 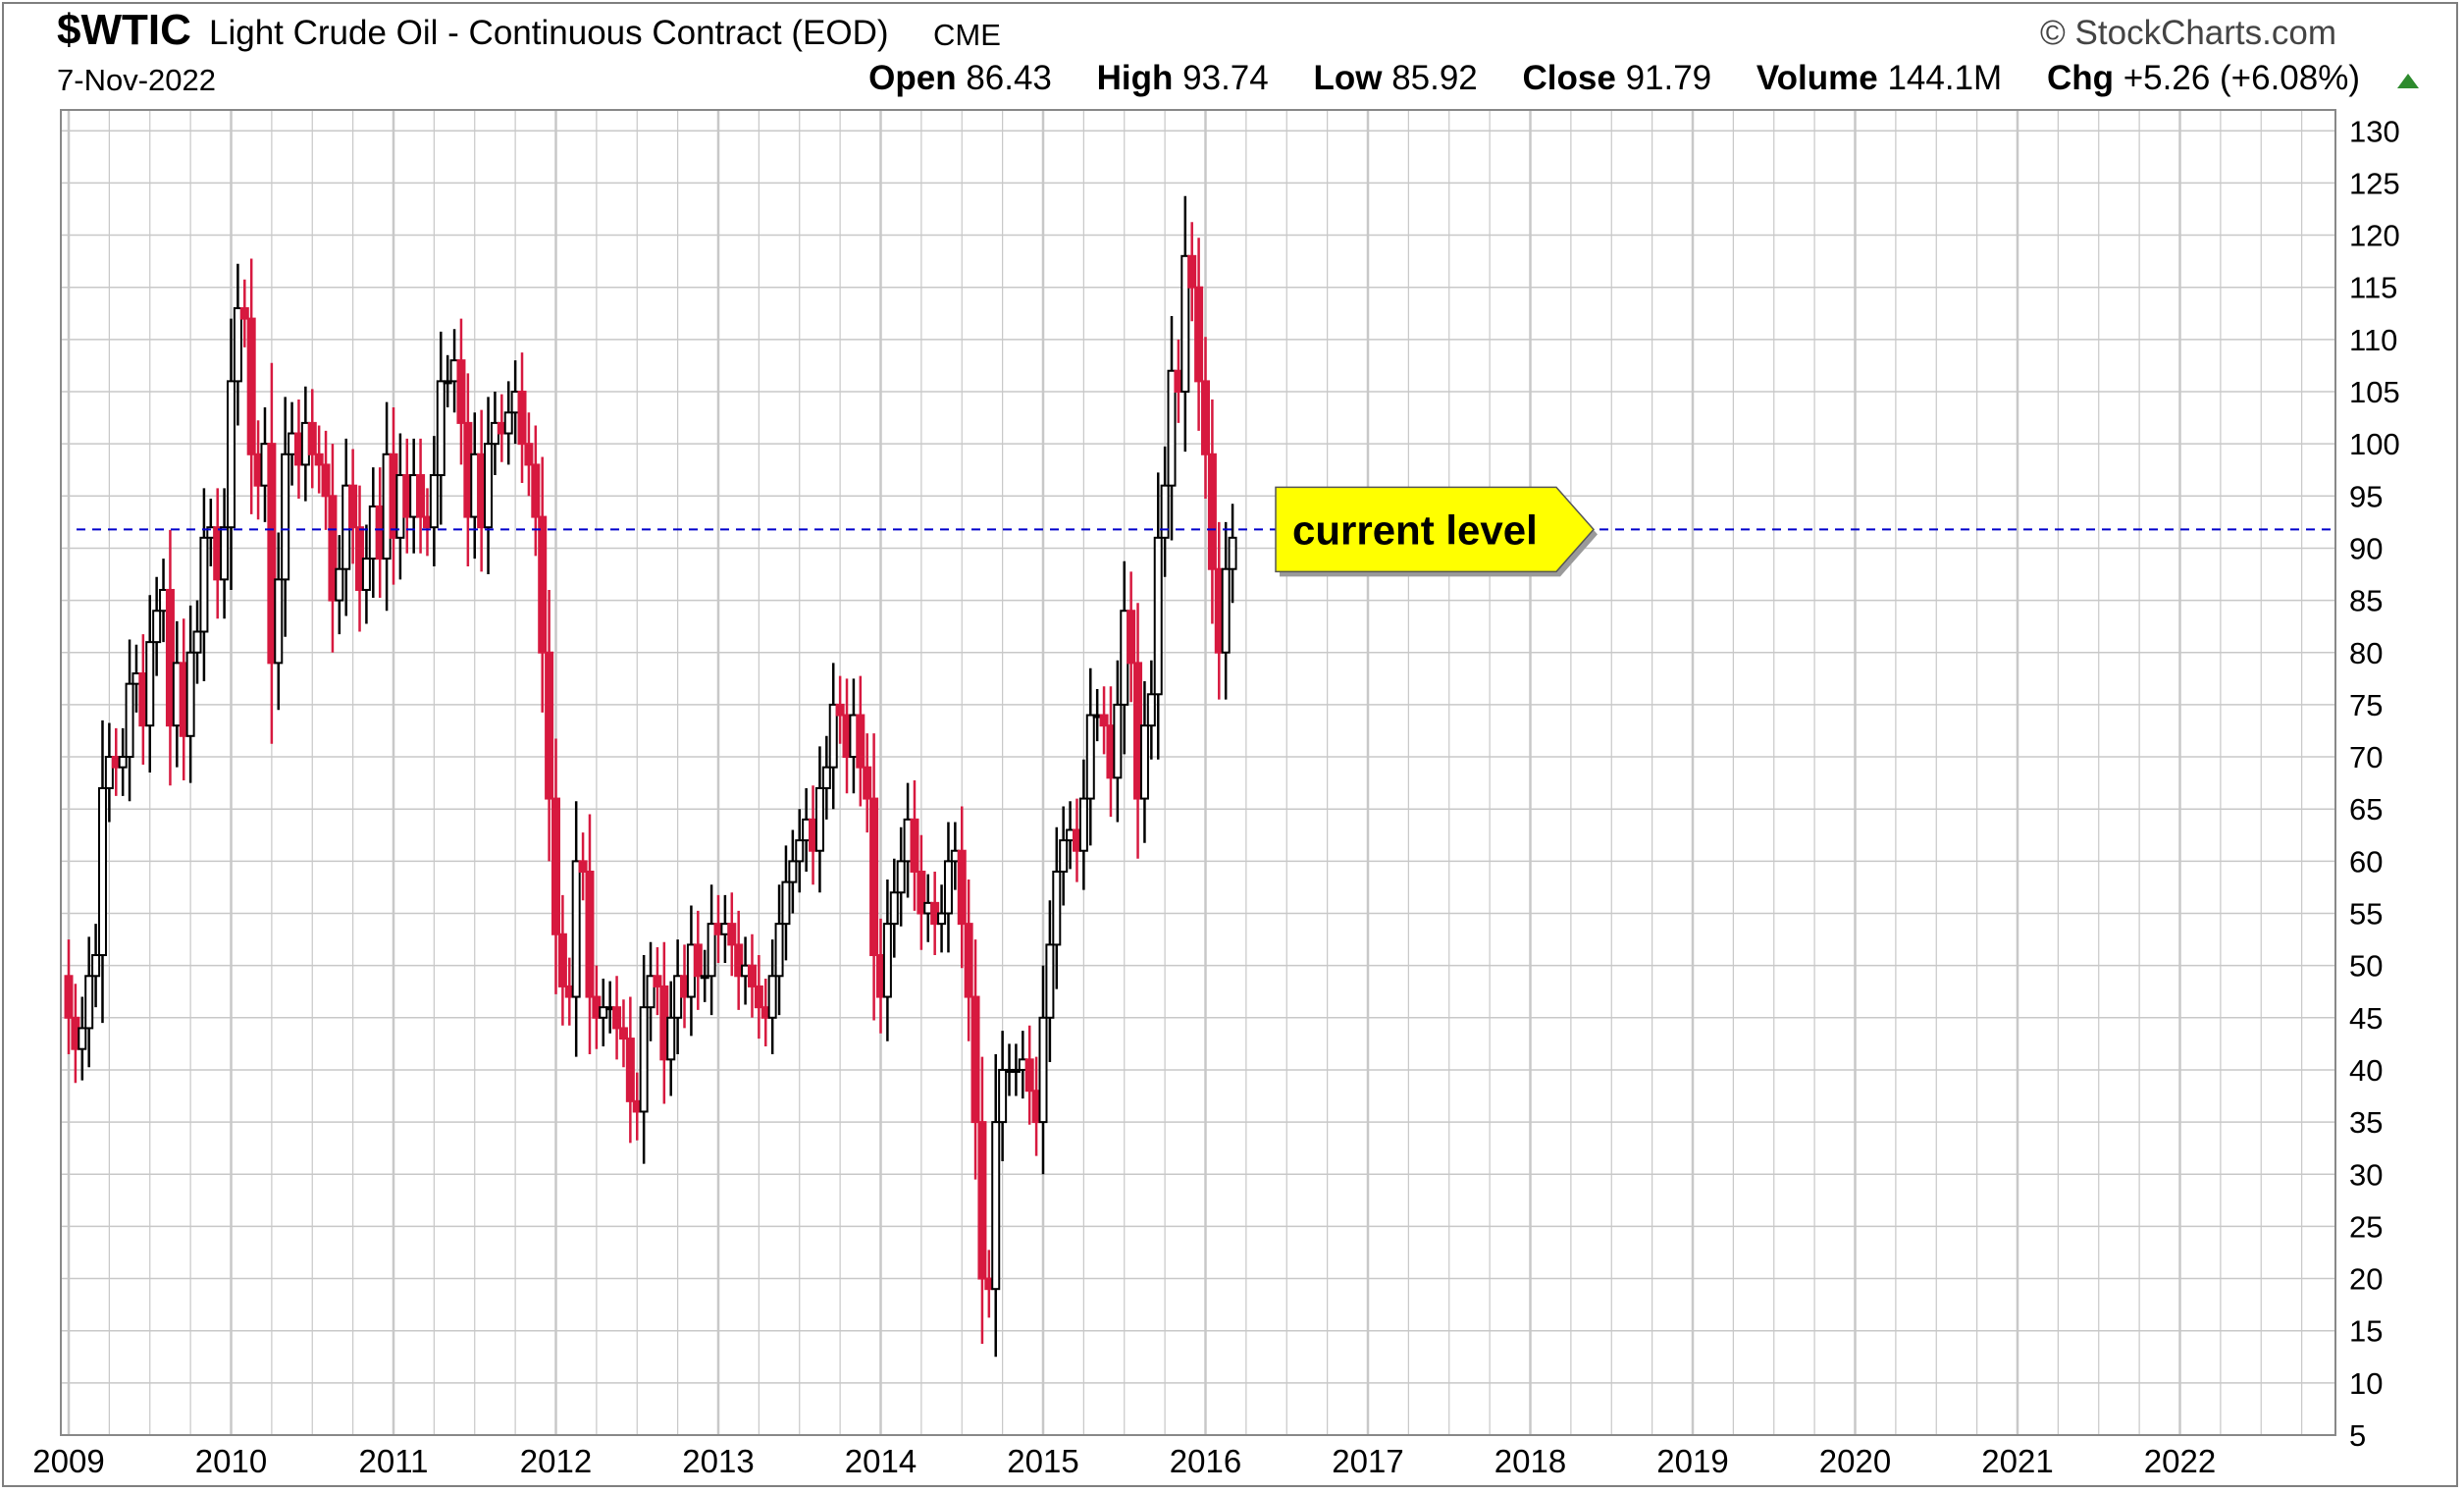 What do you see at coordinates (1135, 78) in the screenshot?
I see `high-label: High` at bounding box center [1135, 78].